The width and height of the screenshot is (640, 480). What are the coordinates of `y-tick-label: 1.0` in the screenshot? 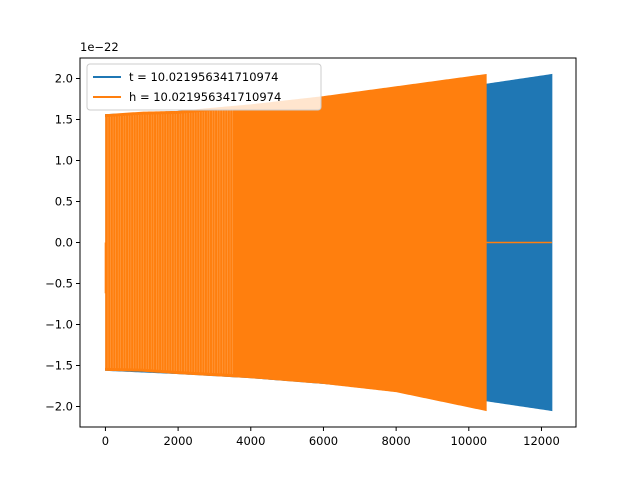 It's located at (64, 161).